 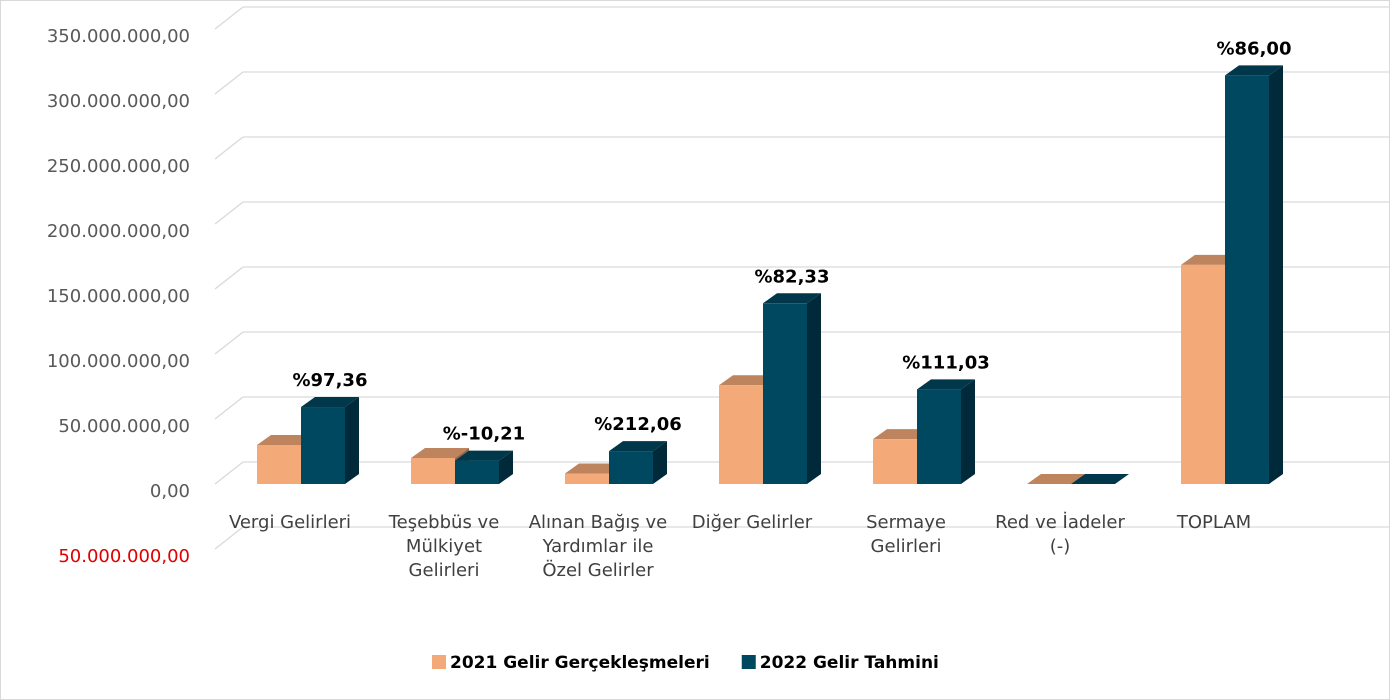 What do you see at coordinates (118, 101) in the screenshot?
I see `y-tick-label: 300.000.000,00` at bounding box center [118, 101].